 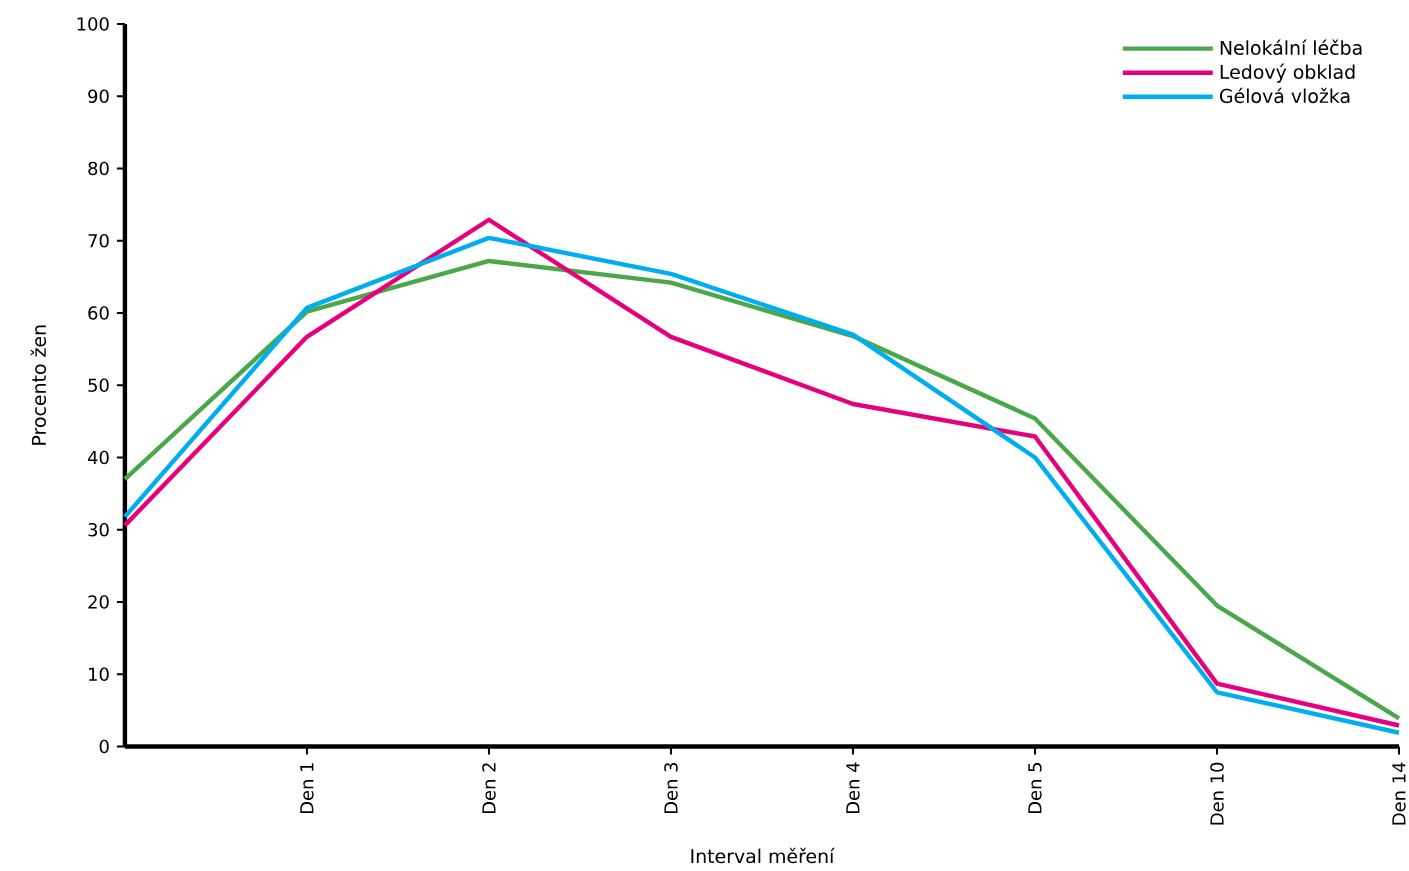 I want to click on x-tick-label: Den 14, so click(x=1399, y=793).